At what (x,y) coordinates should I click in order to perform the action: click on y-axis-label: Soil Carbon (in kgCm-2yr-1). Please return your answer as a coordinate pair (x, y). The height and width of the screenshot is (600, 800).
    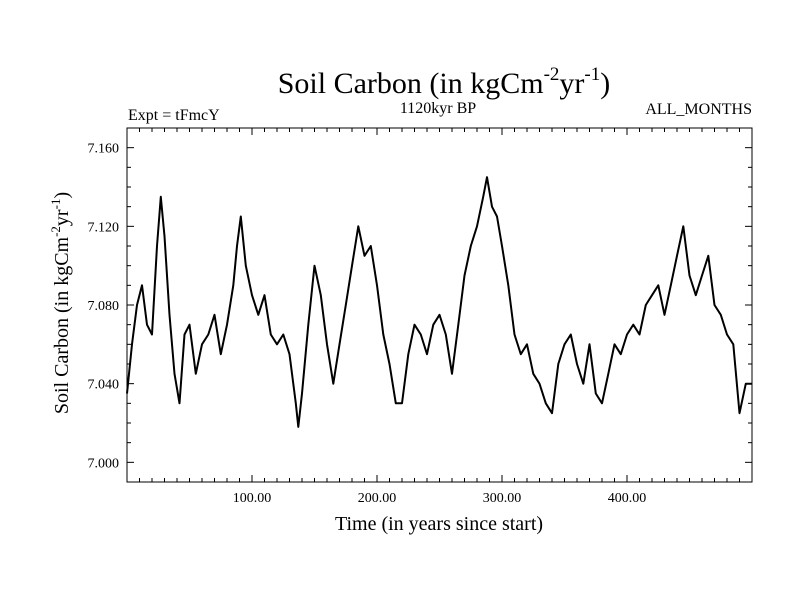
    Looking at the image, I should click on (60, 303).